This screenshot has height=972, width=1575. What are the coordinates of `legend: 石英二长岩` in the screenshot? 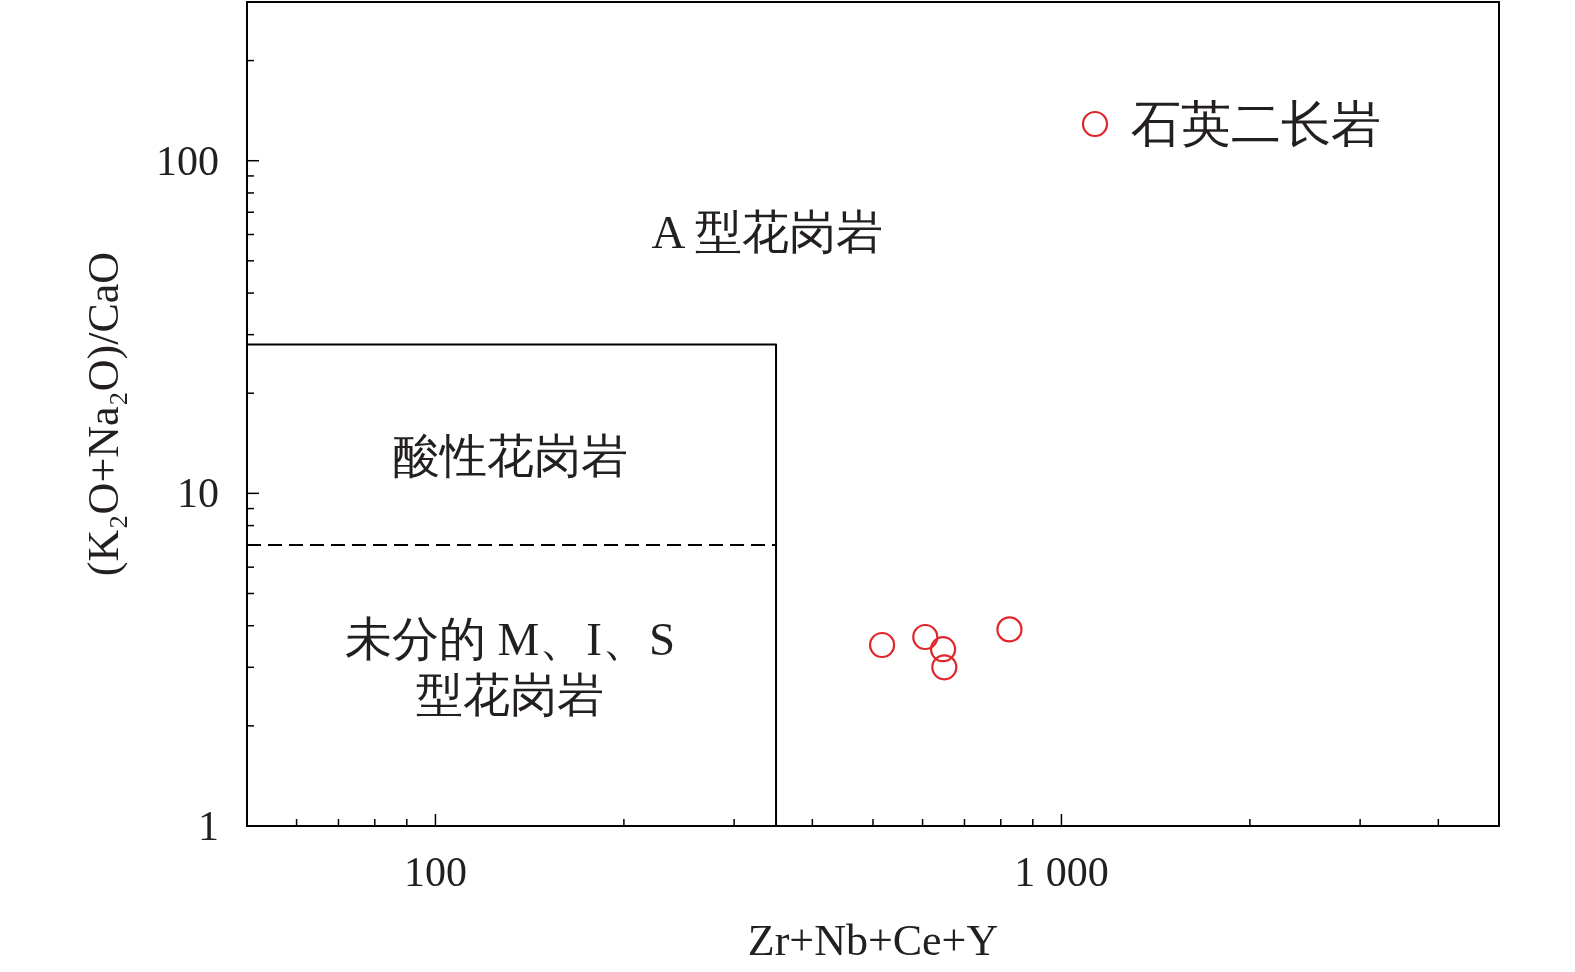 It's located at (1231, 124).